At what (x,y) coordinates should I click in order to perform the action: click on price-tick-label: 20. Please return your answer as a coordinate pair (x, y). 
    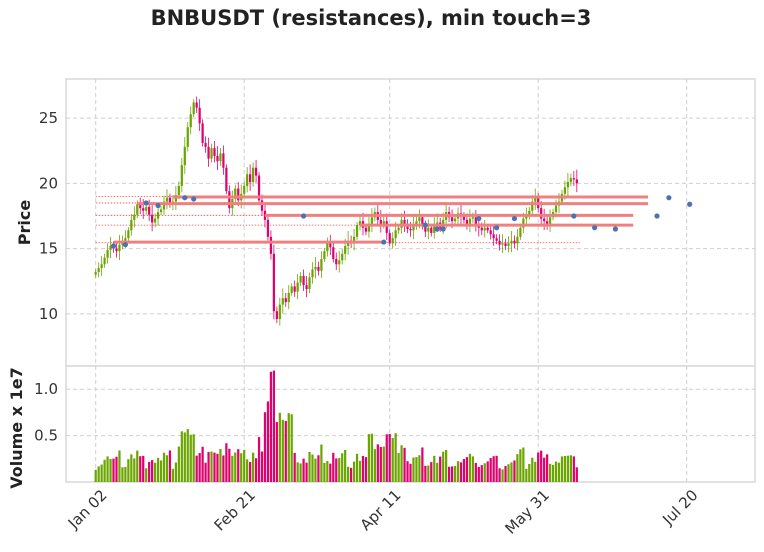
    Looking at the image, I should click on (48, 183).